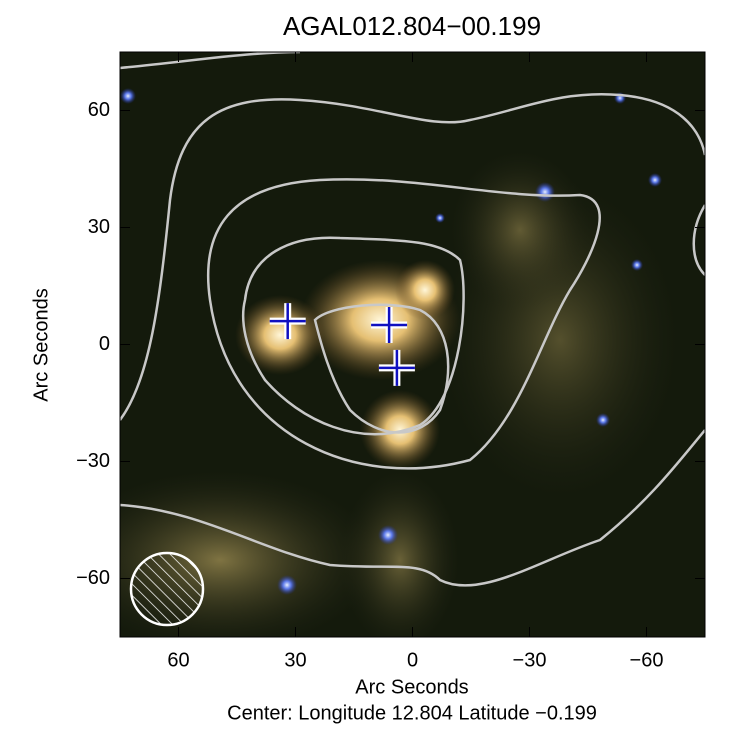  Describe the element at coordinates (412, 26) in the screenshot. I see `chart-title: AGAL012.804−00.199` at that location.